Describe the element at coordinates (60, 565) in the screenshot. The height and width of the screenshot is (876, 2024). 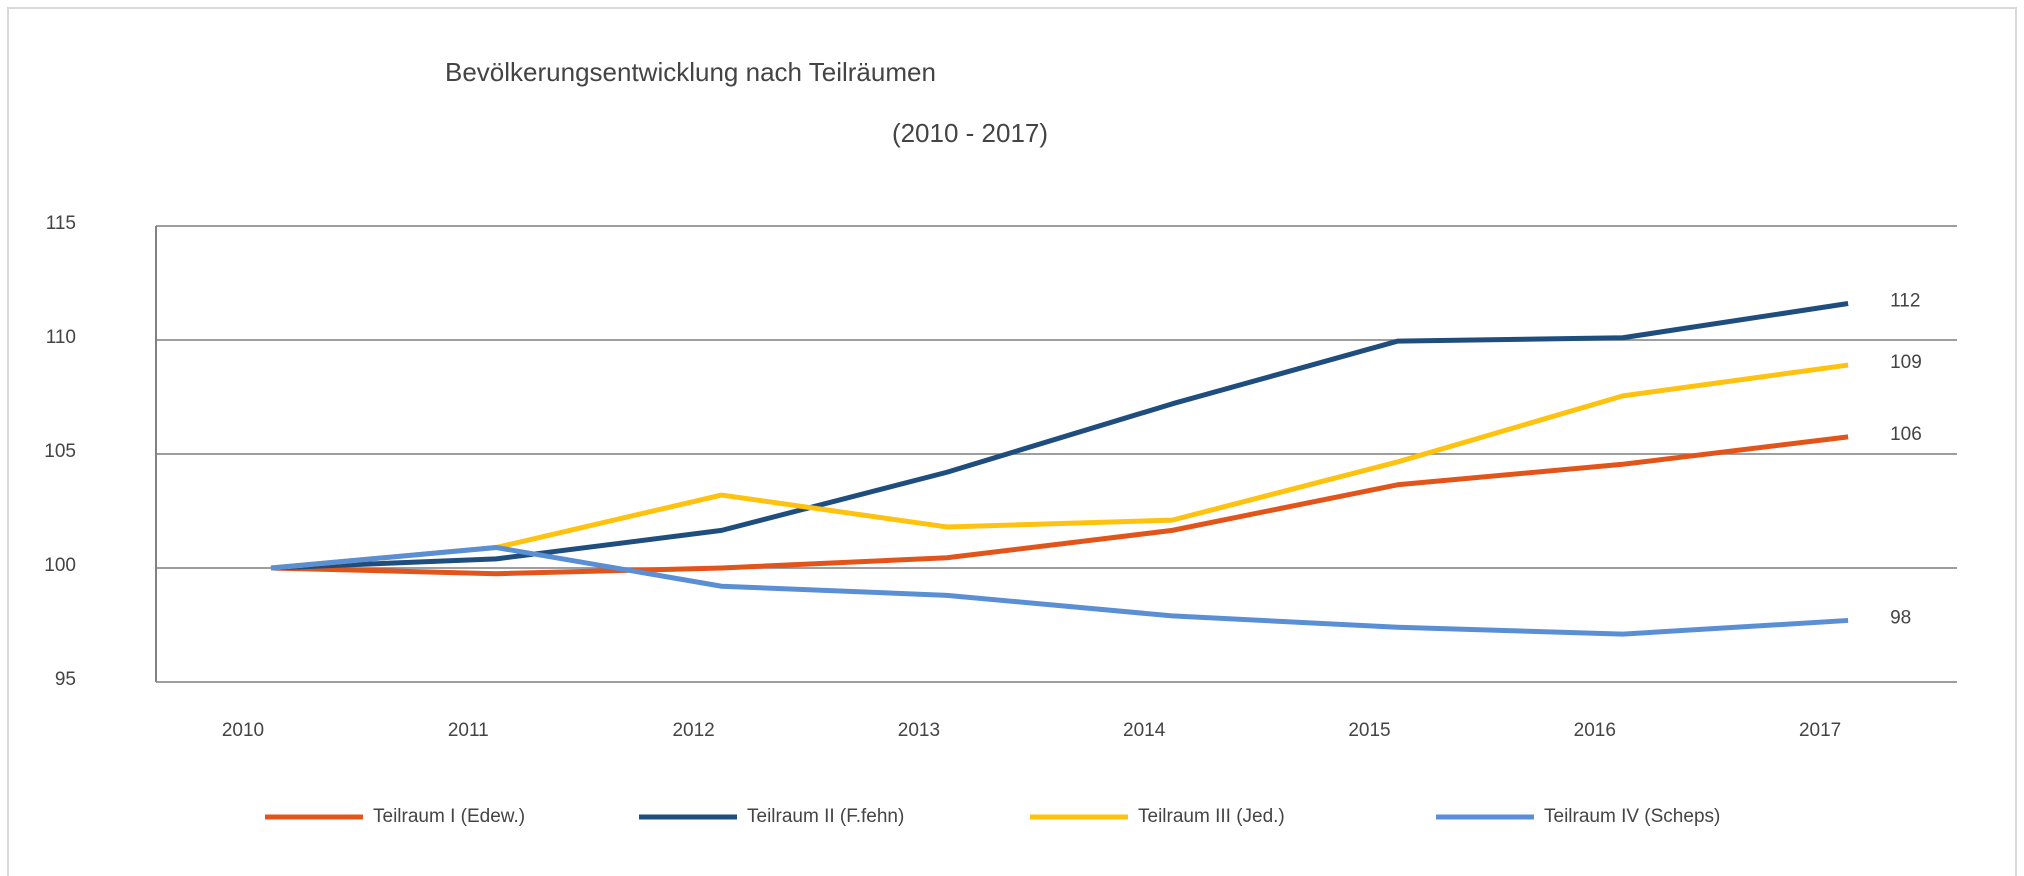
I see `y-tick-label: 100` at that location.